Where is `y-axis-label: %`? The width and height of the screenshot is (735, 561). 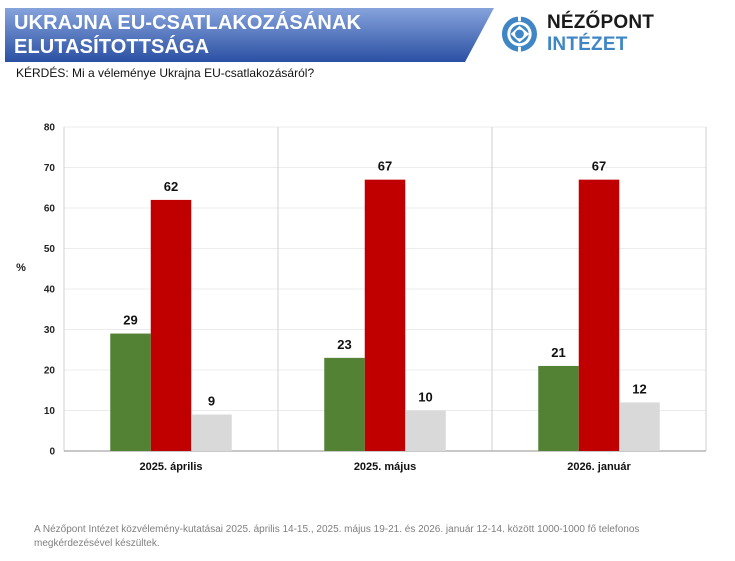
y-axis-label: % is located at coordinates (21, 268).